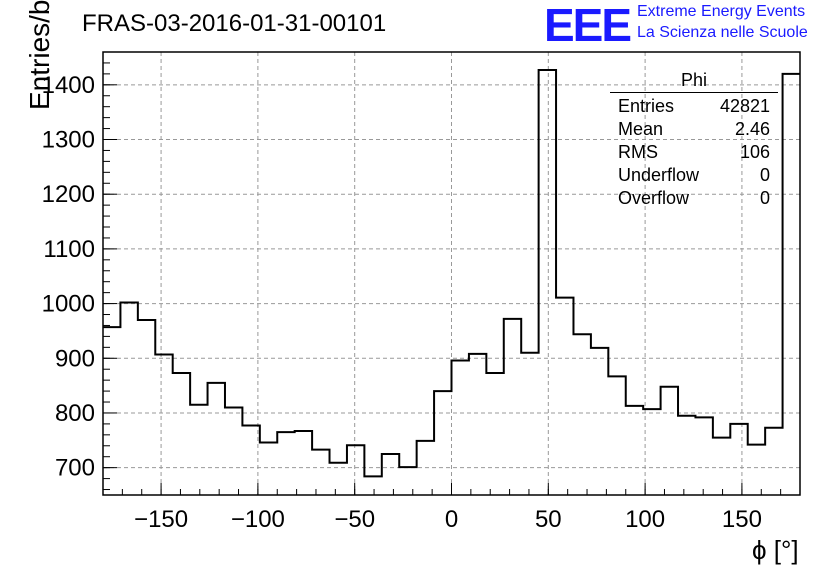 The height and width of the screenshot is (572, 836). Describe the element at coordinates (354, 519) in the screenshot. I see `x-tick-label: −50` at that location.